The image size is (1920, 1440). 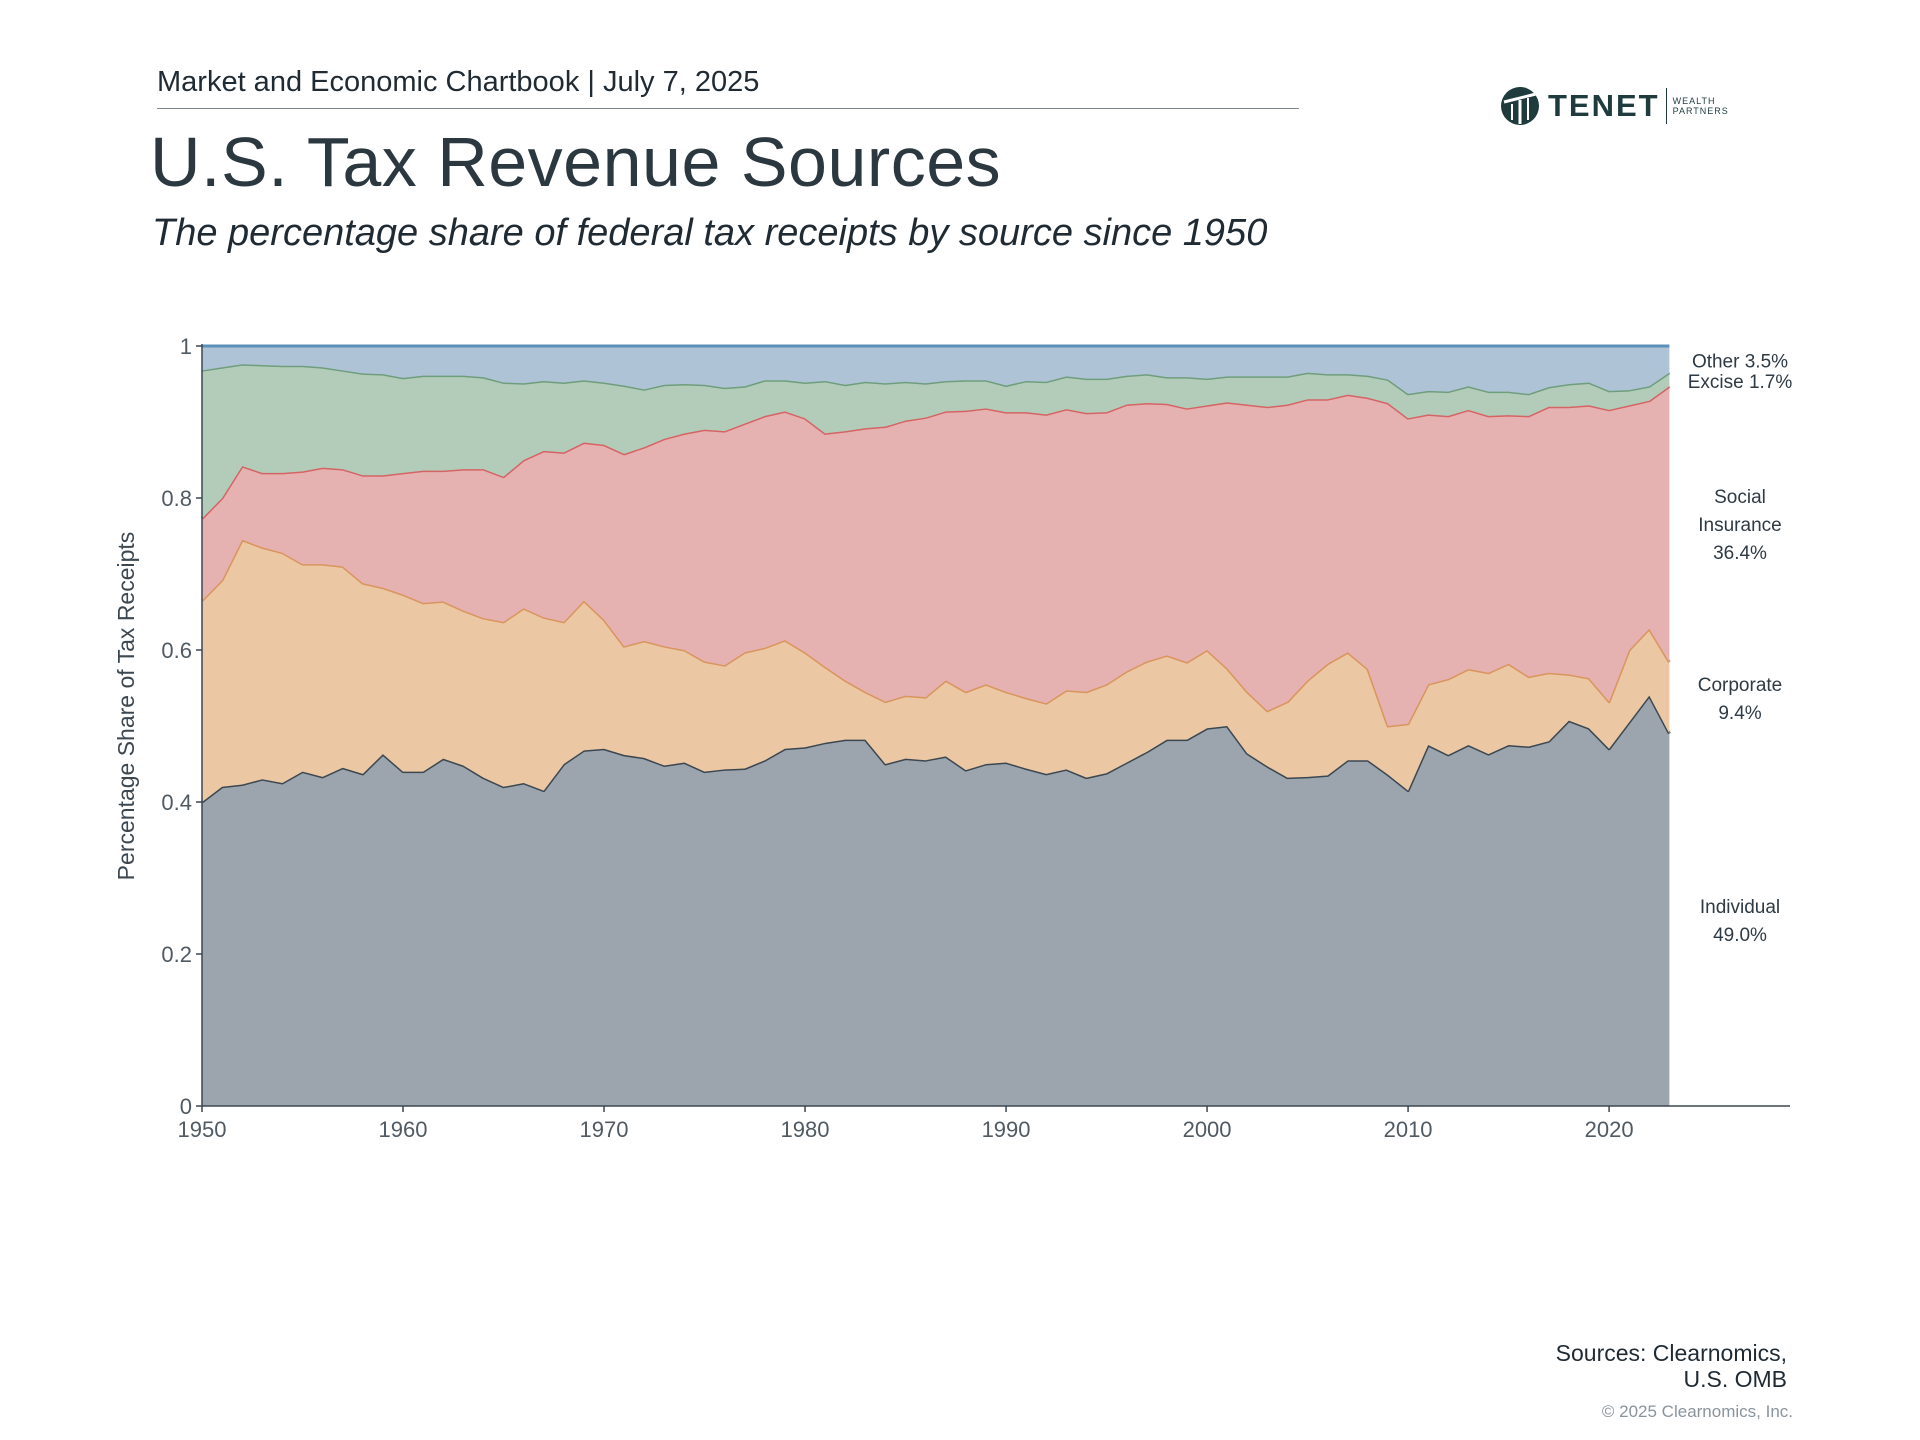 What do you see at coordinates (936, 370) in the screenshot?
I see `area-other` at bounding box center [936, 370].